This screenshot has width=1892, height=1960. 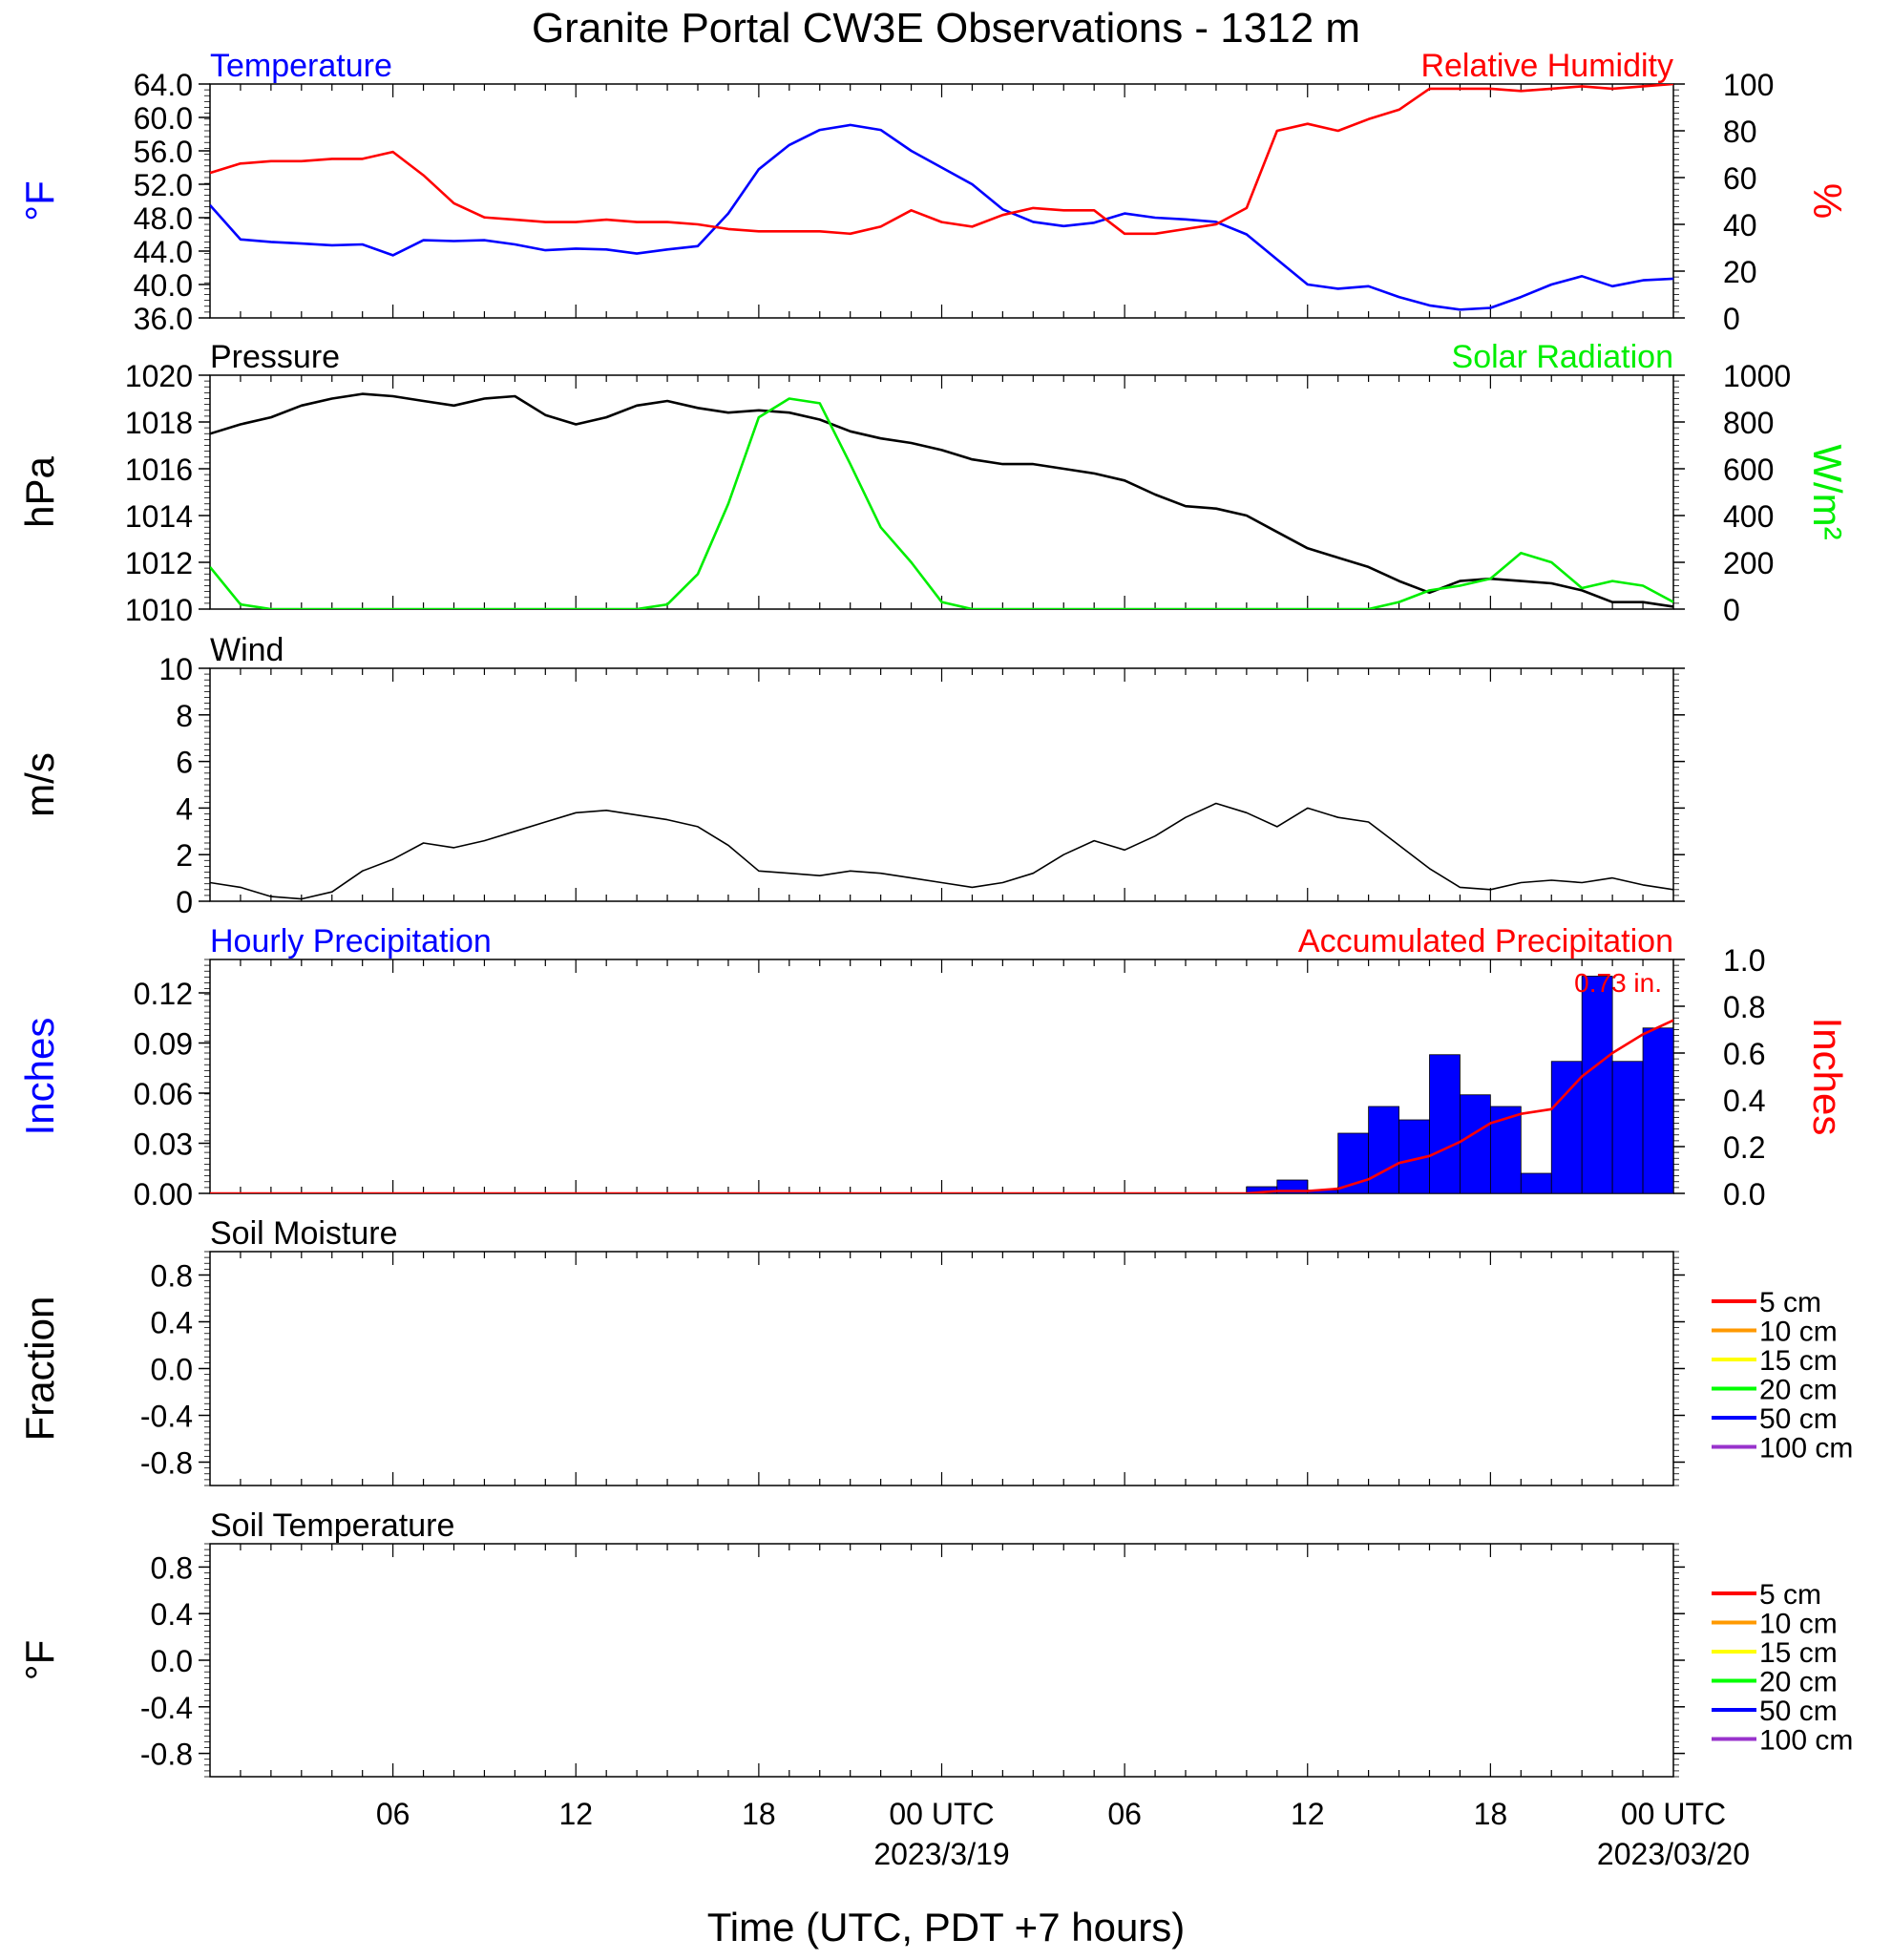 I want to click on y-tick-label-right: 100, so click(x=1748, y=85).